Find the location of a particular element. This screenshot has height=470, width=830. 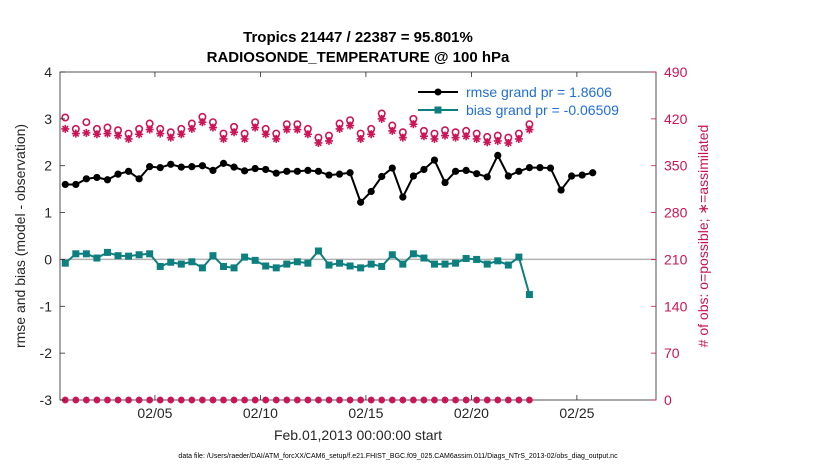

y-tick-label: -1 is located at coordinates (46, 306).